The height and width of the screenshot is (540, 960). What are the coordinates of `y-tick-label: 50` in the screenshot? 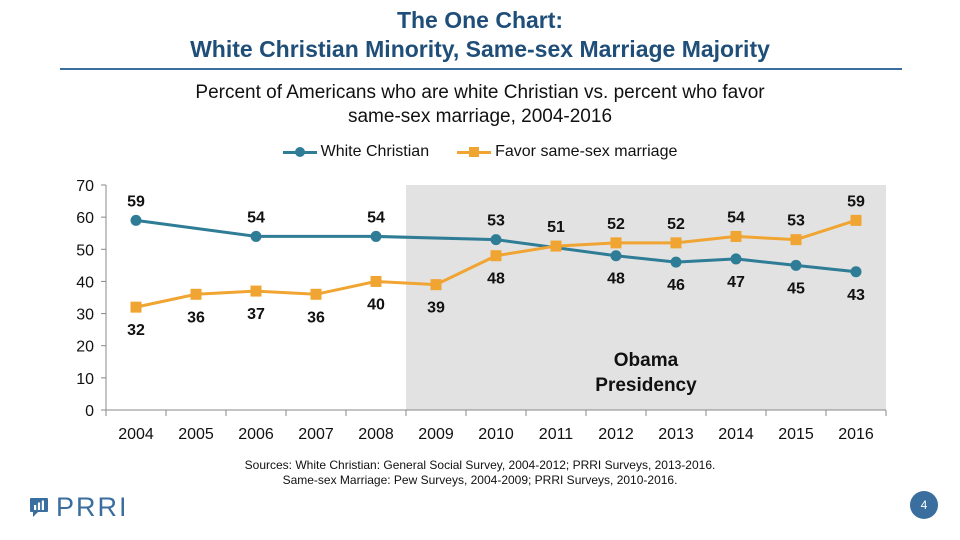 It's located at (85, 250).